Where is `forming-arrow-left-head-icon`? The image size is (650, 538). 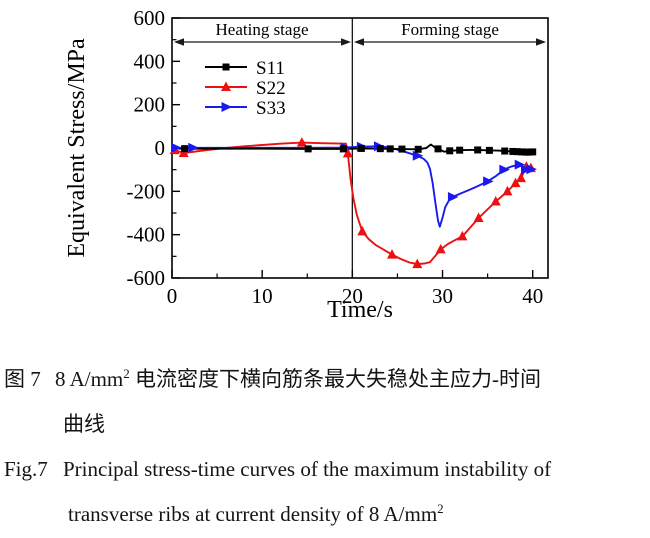 forming-arrow-left-head-icon is located at coordinates (359, 42).